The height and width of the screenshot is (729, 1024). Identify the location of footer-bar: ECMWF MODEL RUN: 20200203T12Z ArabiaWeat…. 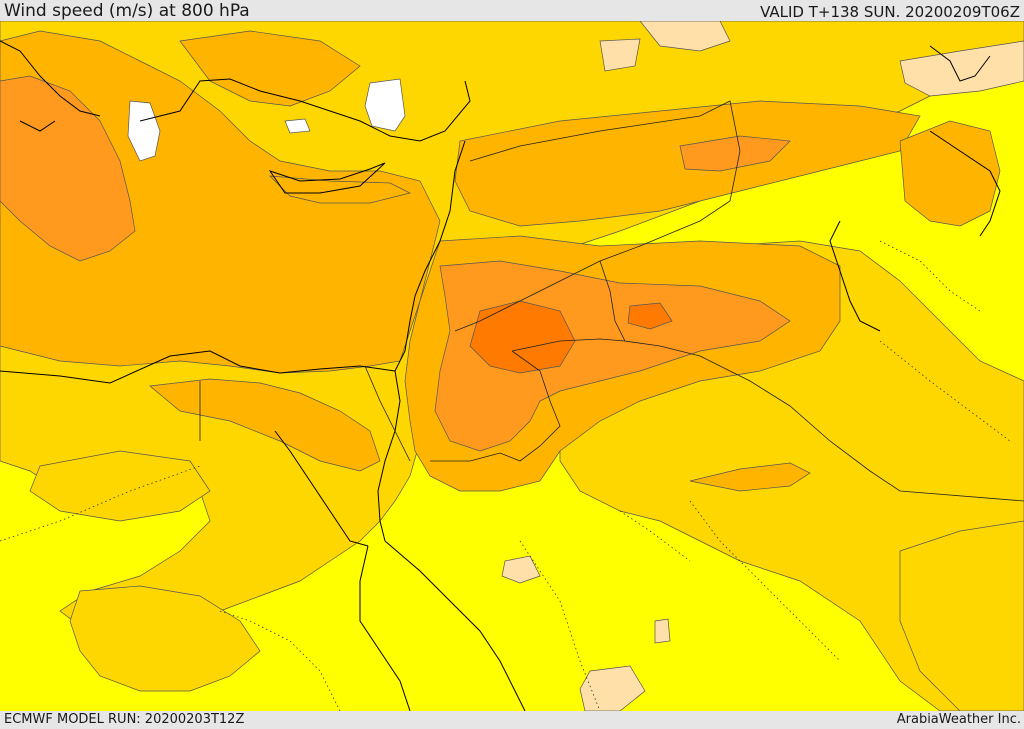
(512, 720).